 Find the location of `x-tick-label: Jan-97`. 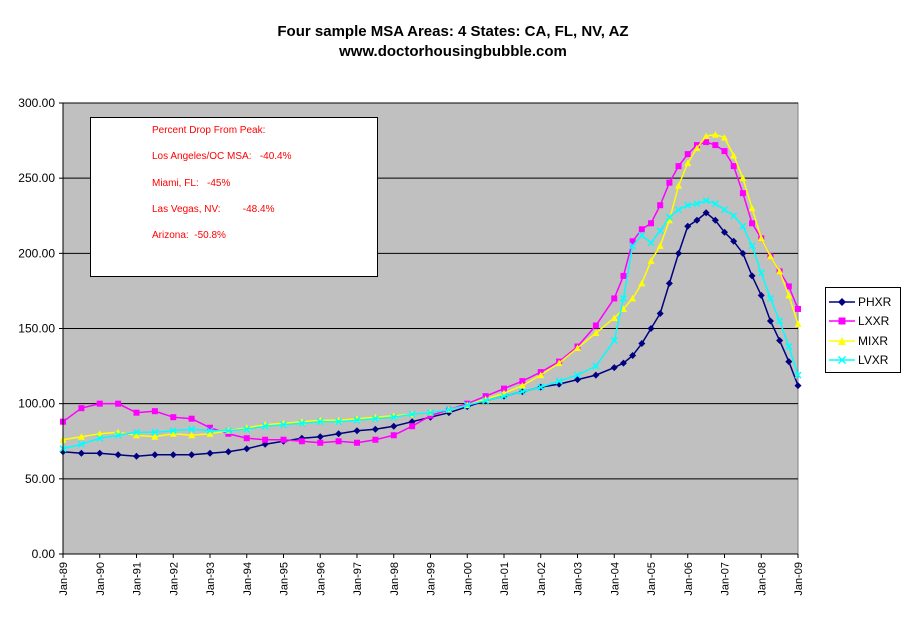

x-tick-label: Jan-97 is located at coordinates (358, 579).